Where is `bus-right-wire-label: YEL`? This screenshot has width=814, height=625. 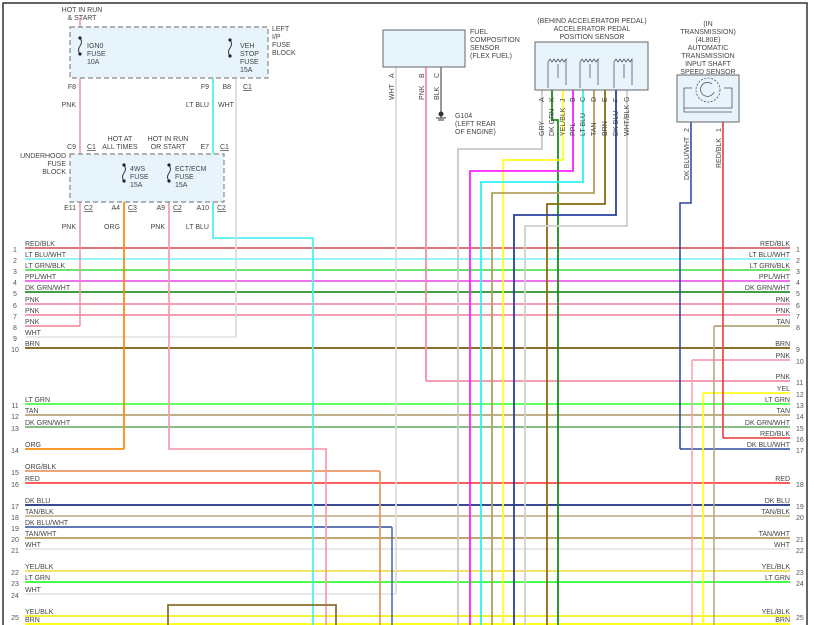 bus-right-wire-label: YEL is located at coordinates (783, 389).